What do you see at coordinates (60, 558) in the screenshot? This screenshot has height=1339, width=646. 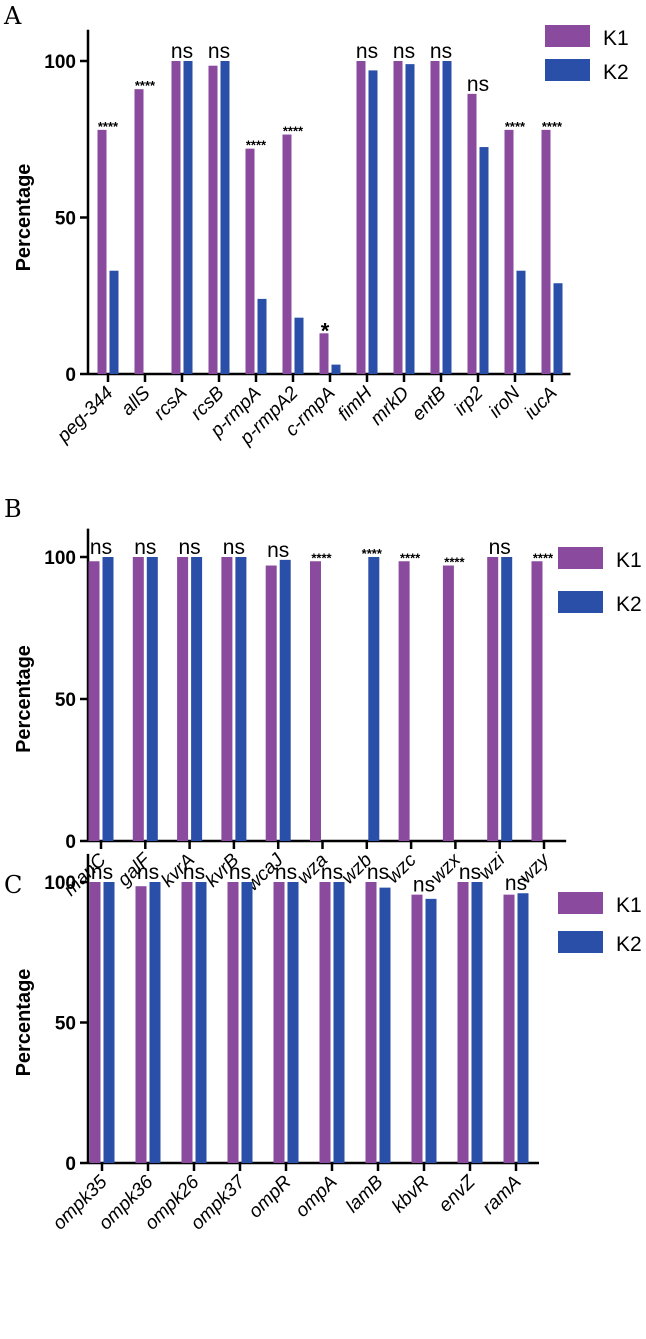 I see `y-tick-label: 100` at bounding box center [60, 558].